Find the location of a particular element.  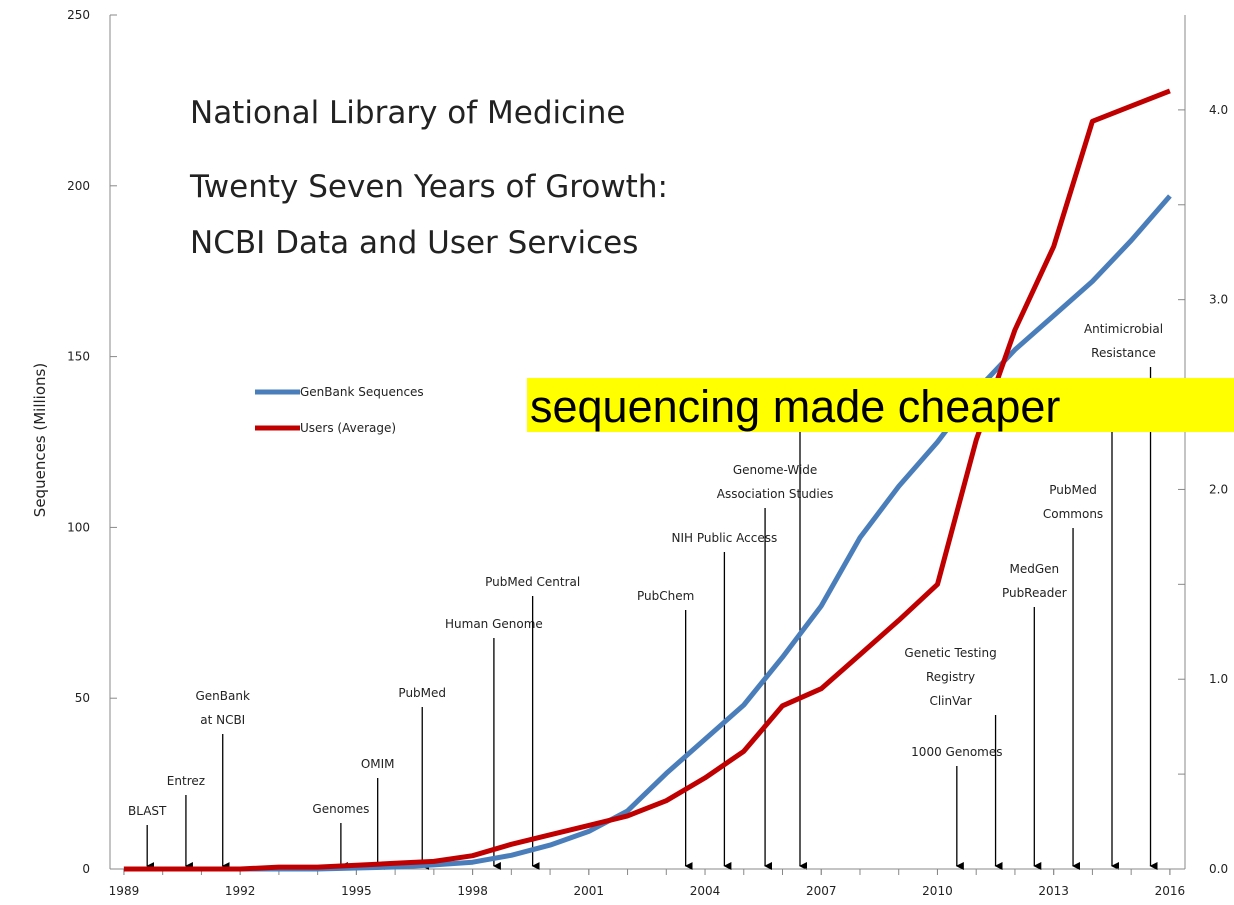

y-tick-label: 250 is located at coordinates (78, 15).